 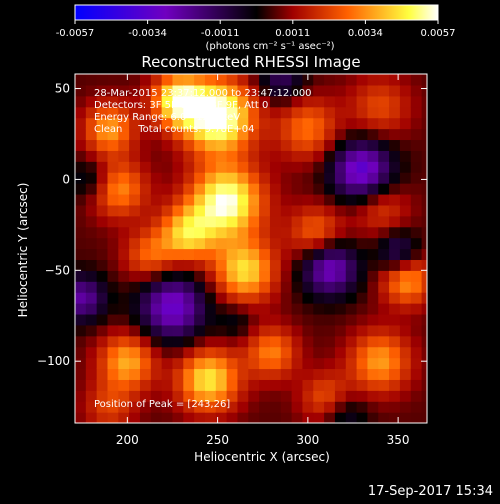 I want to click on annotation-detectors: Detectors: 3F 5F 6F 7F 8F 9F, Att 0, so click(x=181, y=105).